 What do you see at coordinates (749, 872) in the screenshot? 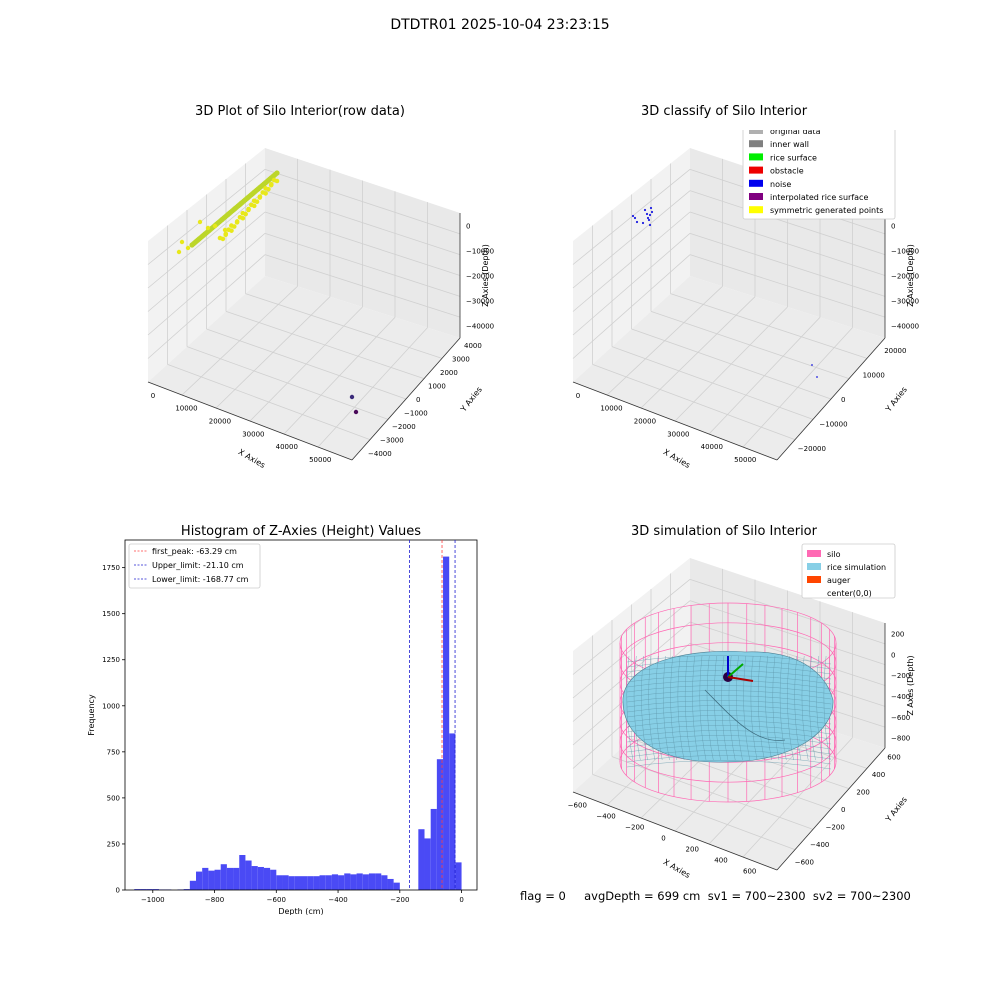
I see `p4-x-tick-label: 600` at bounding box center [749, 872].